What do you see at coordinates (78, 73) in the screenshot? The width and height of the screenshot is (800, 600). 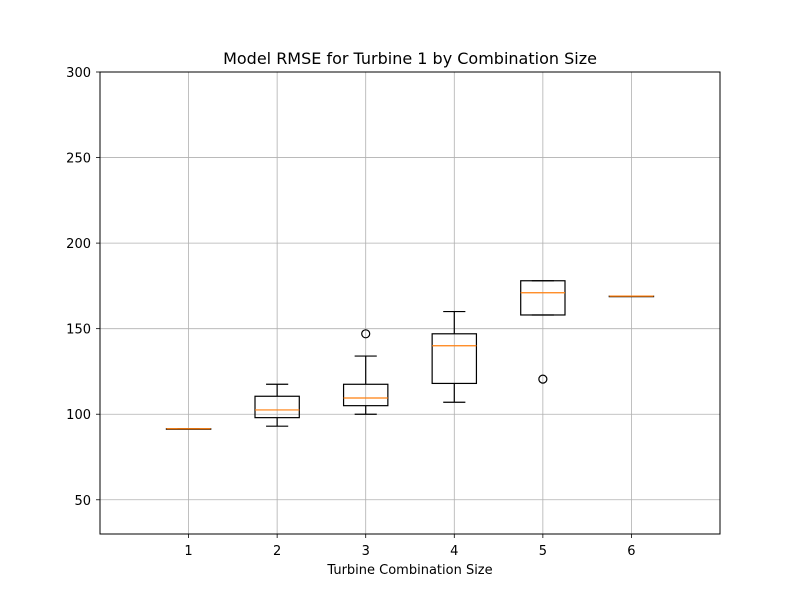 I see `y-tick-label: 300` at bounding box center [78, 73].